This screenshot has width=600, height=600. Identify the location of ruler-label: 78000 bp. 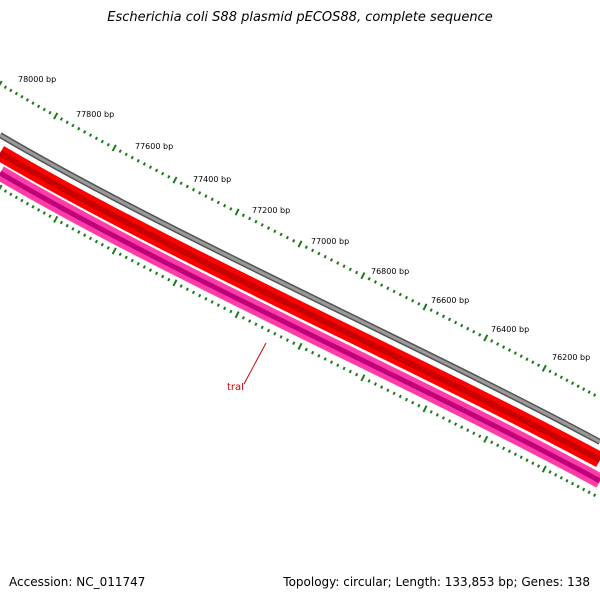
(37, 79).